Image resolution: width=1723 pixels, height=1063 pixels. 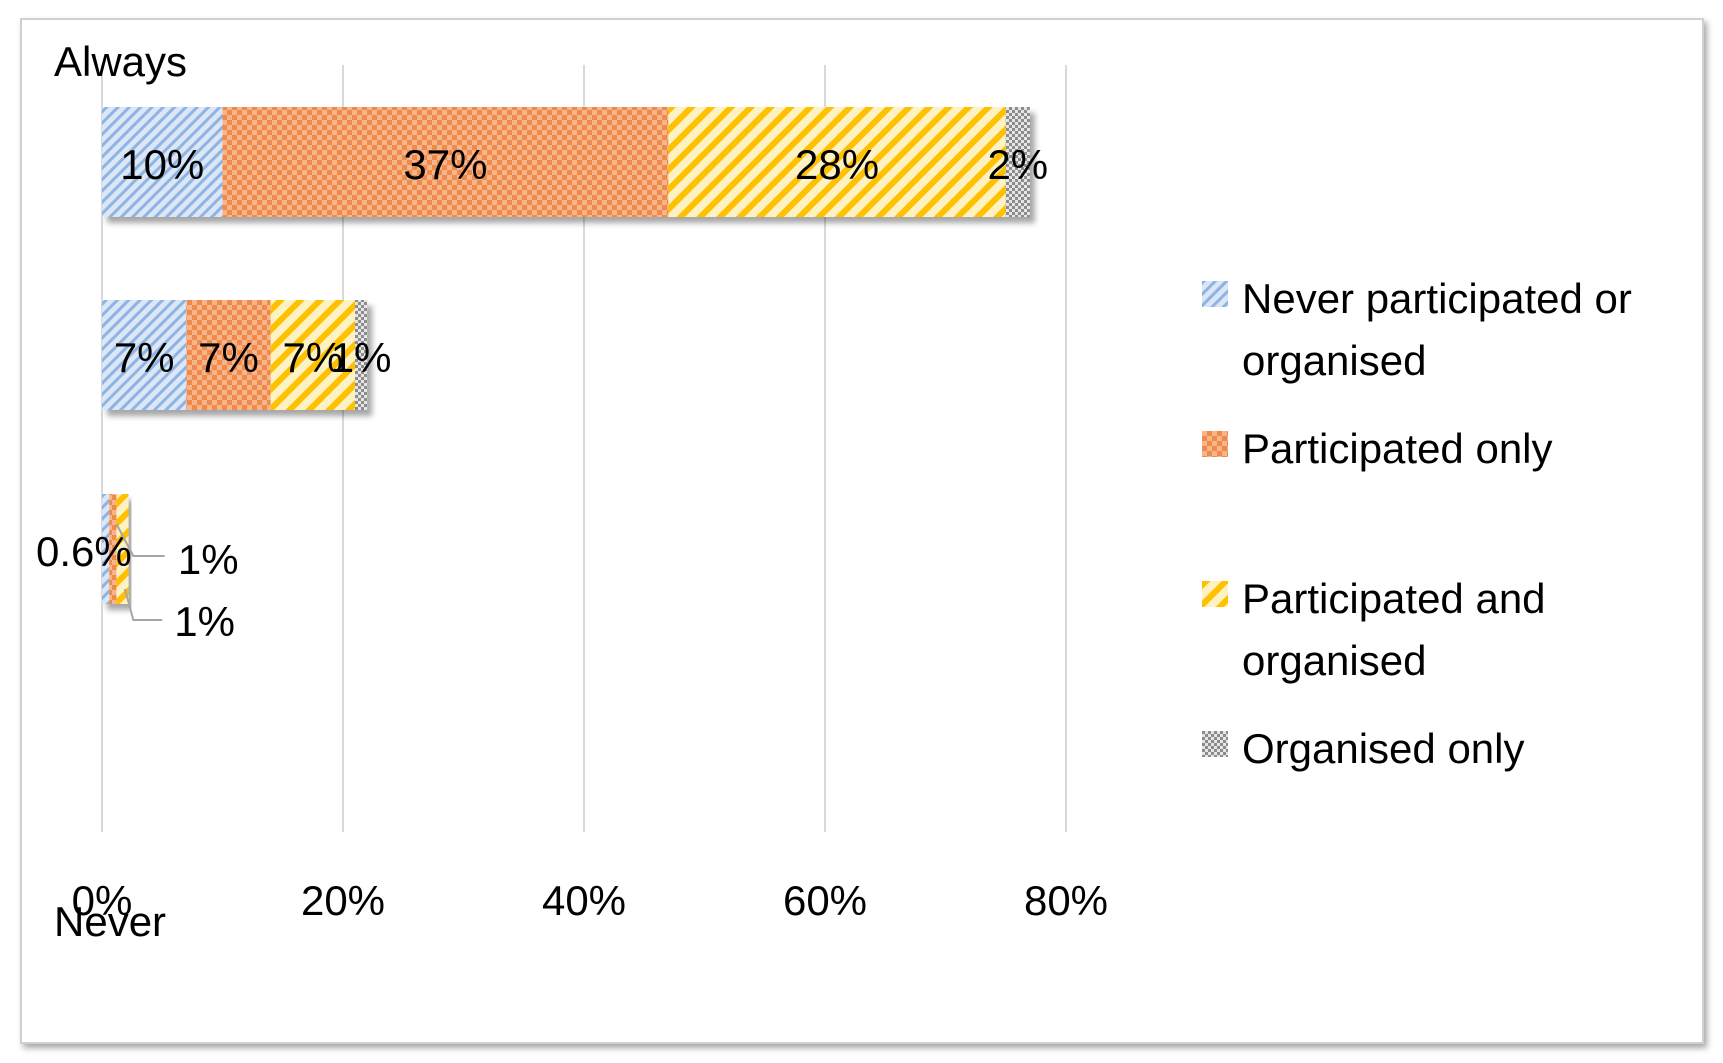 What do you see at coordinates (1215, 444) in the screenshot?
I see `legend-swatch-participated-only` at bounding box center [1215, 444].